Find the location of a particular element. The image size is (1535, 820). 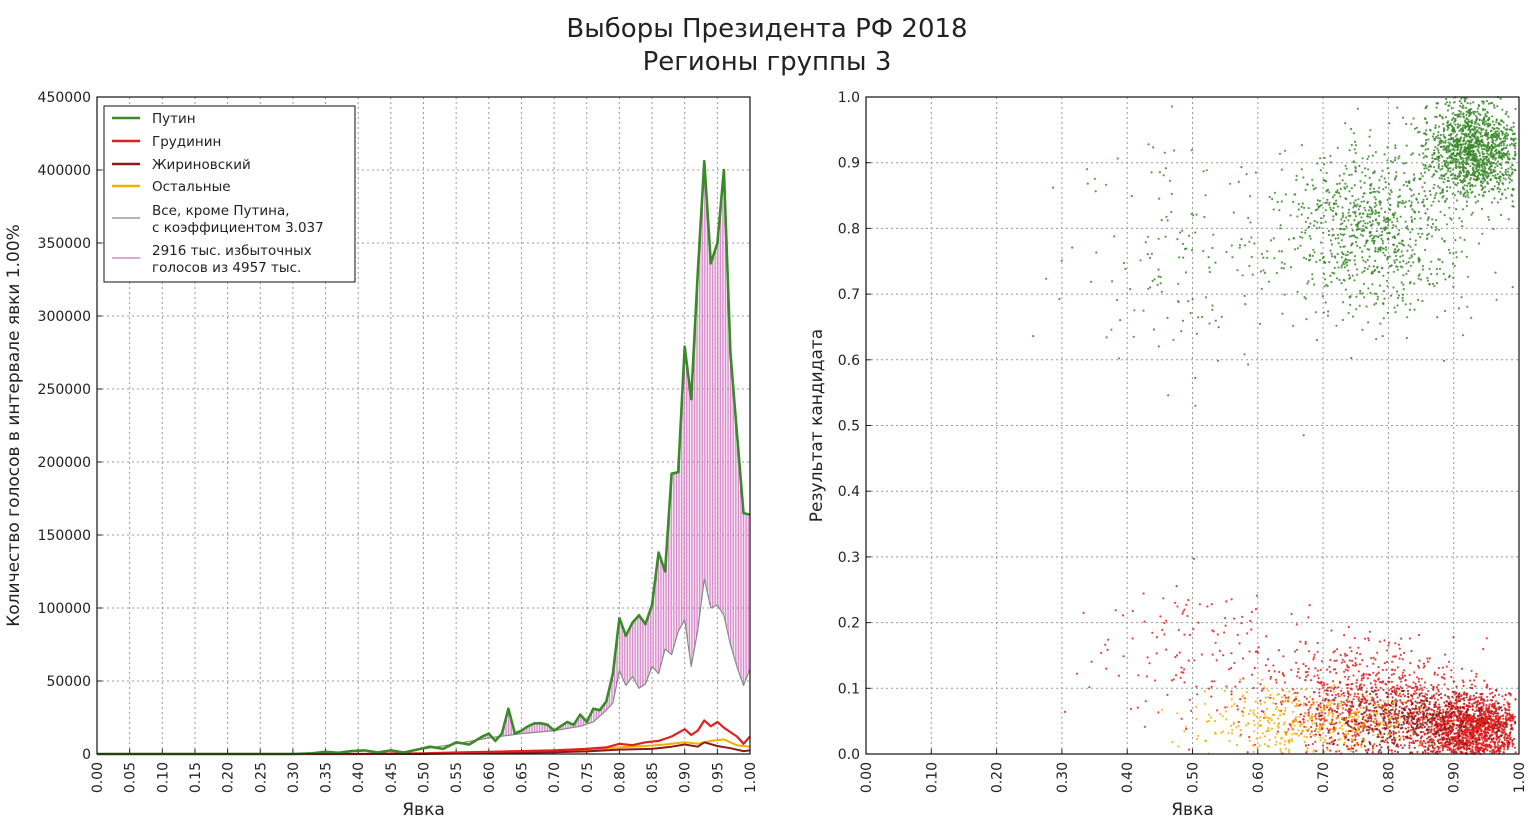

right-x-tick-label: 0.50 is located at coordinates (1194, 777).